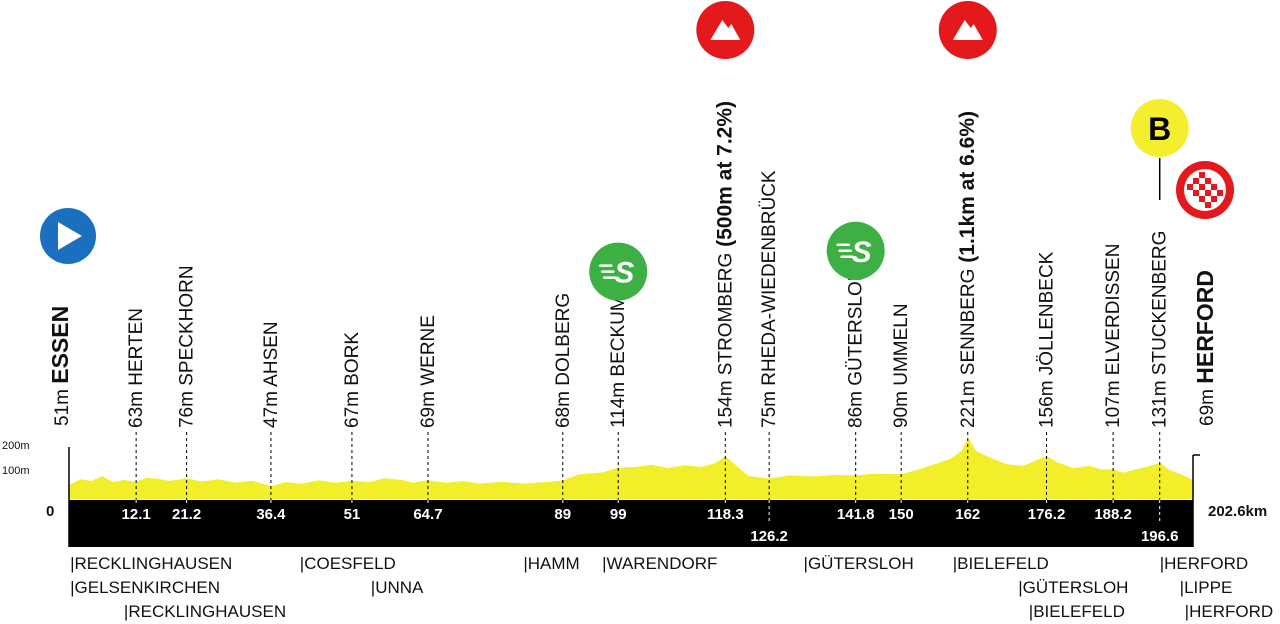  Describe the element at coordinates (1047, 514) in the screenshot. I see `km-label: 176.2` at that location.